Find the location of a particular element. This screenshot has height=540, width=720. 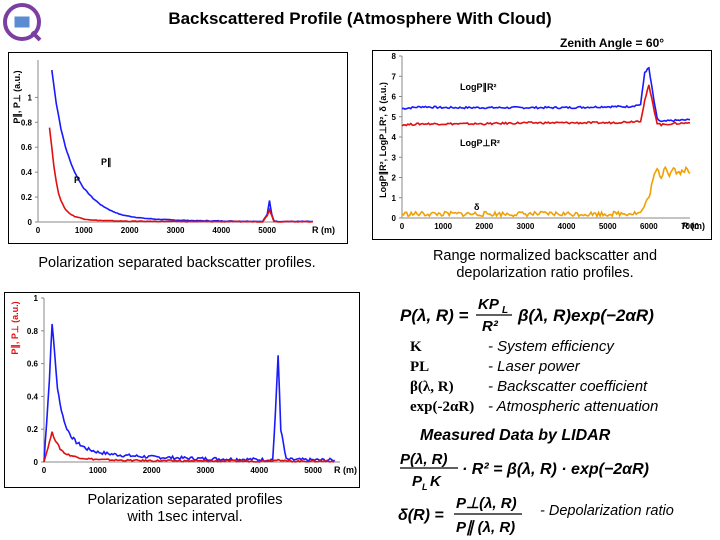

svg-text: P⊥(λ, R) is located at coordinates (486, 503).